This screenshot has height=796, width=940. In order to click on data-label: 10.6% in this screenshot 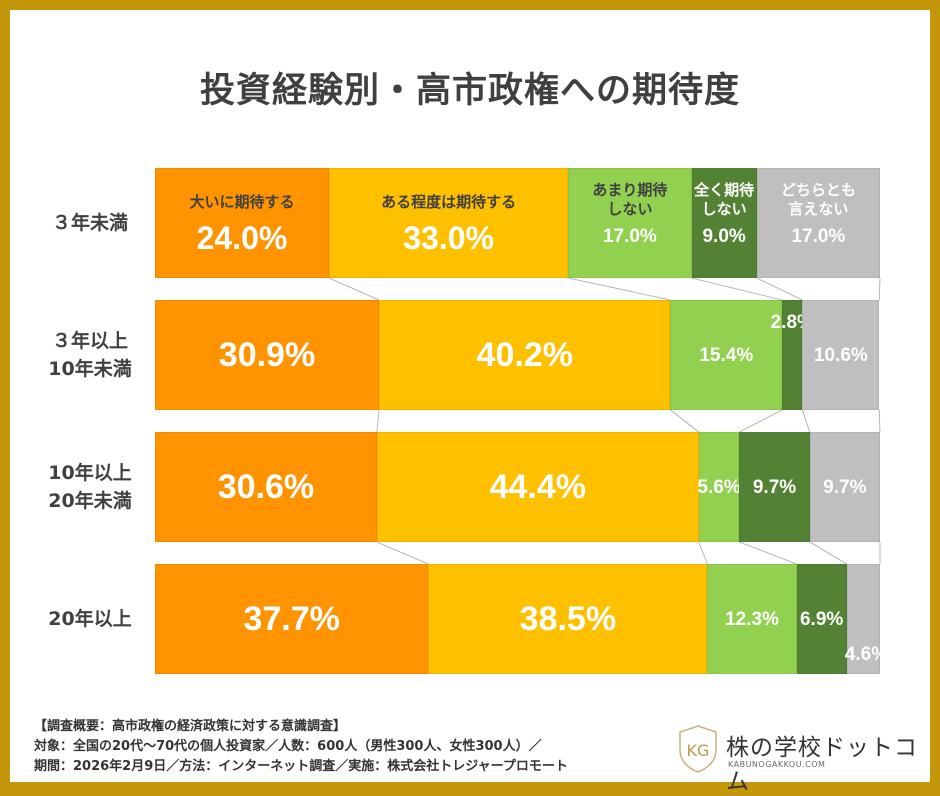, I will do `click(840, 355)`.